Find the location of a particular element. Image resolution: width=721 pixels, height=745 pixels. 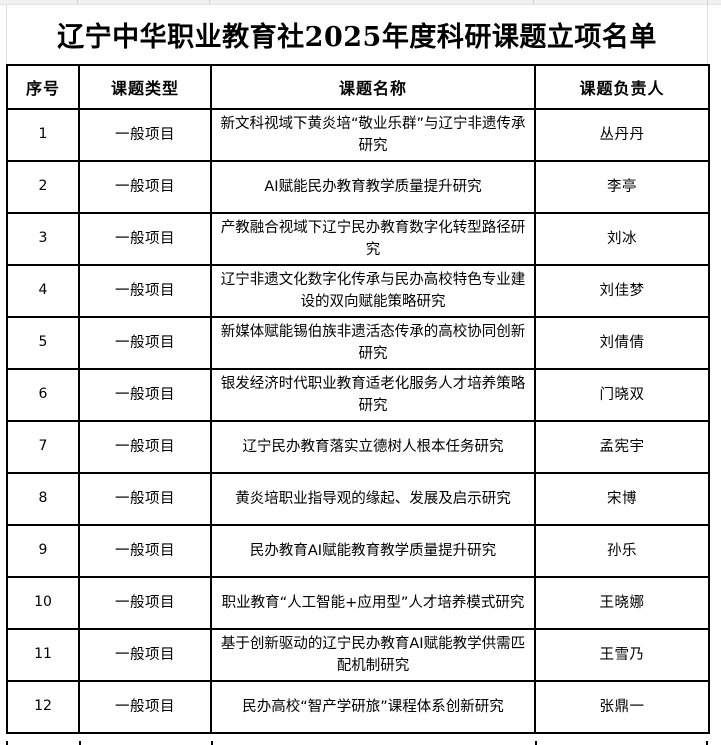

cell-seq: 12 is located at coordinates (43, 707).